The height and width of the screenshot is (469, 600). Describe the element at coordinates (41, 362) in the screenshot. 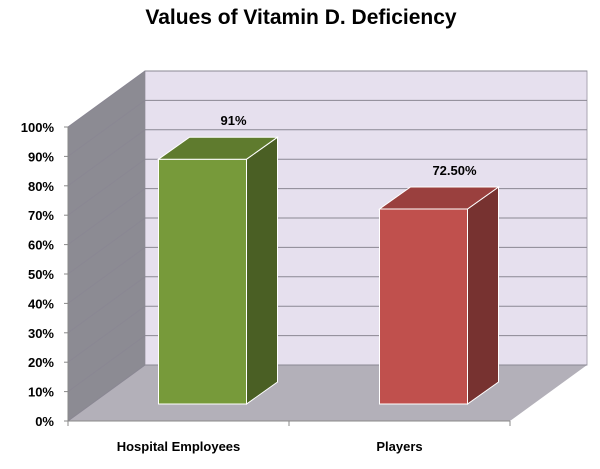

I see `y-tick-label: 20%` at that location.